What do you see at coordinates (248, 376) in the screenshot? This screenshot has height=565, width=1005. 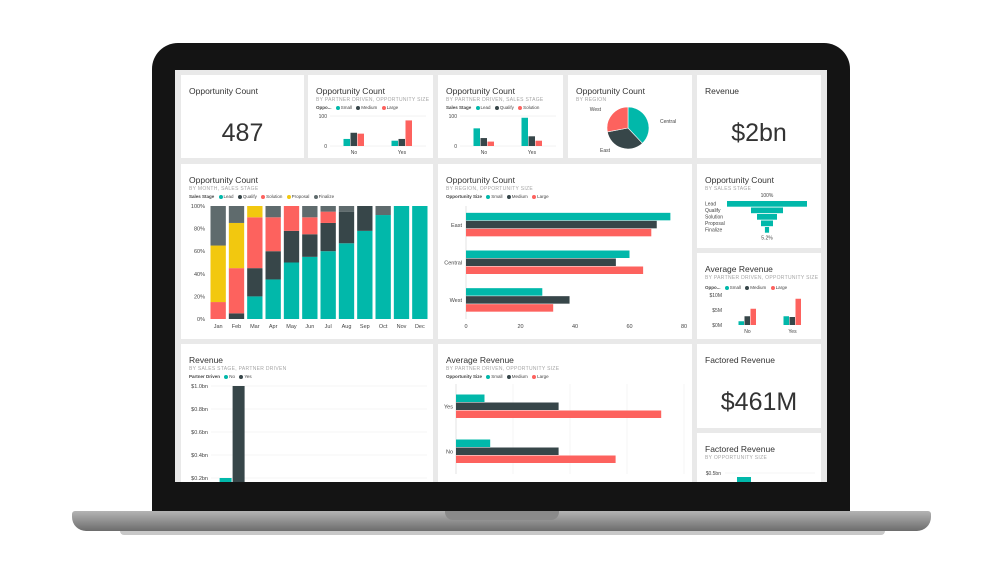 I see `legend-yes: Yes` at bounding box center [248, 376].